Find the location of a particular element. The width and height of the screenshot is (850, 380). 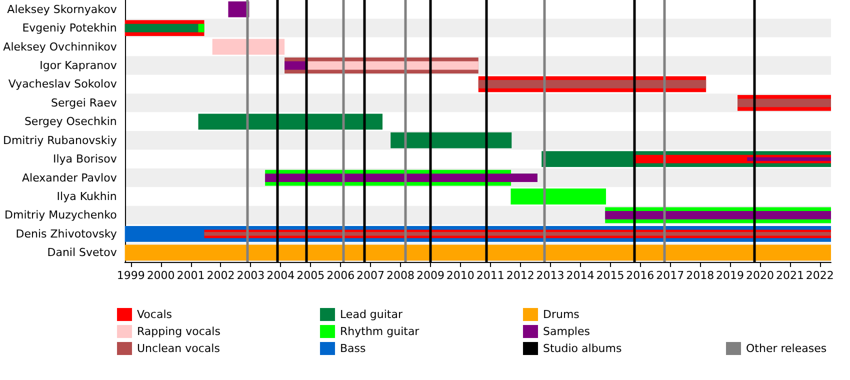

x-tick-label: 2018 is located at coordinates (700, 275).